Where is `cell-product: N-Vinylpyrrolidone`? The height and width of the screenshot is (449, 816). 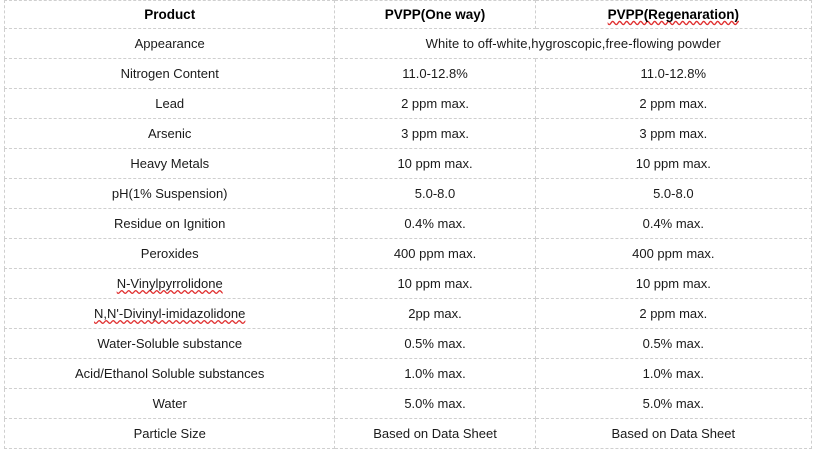 cell-product: N-Vinylpyrrolidone is located at coordinates (169, 283).